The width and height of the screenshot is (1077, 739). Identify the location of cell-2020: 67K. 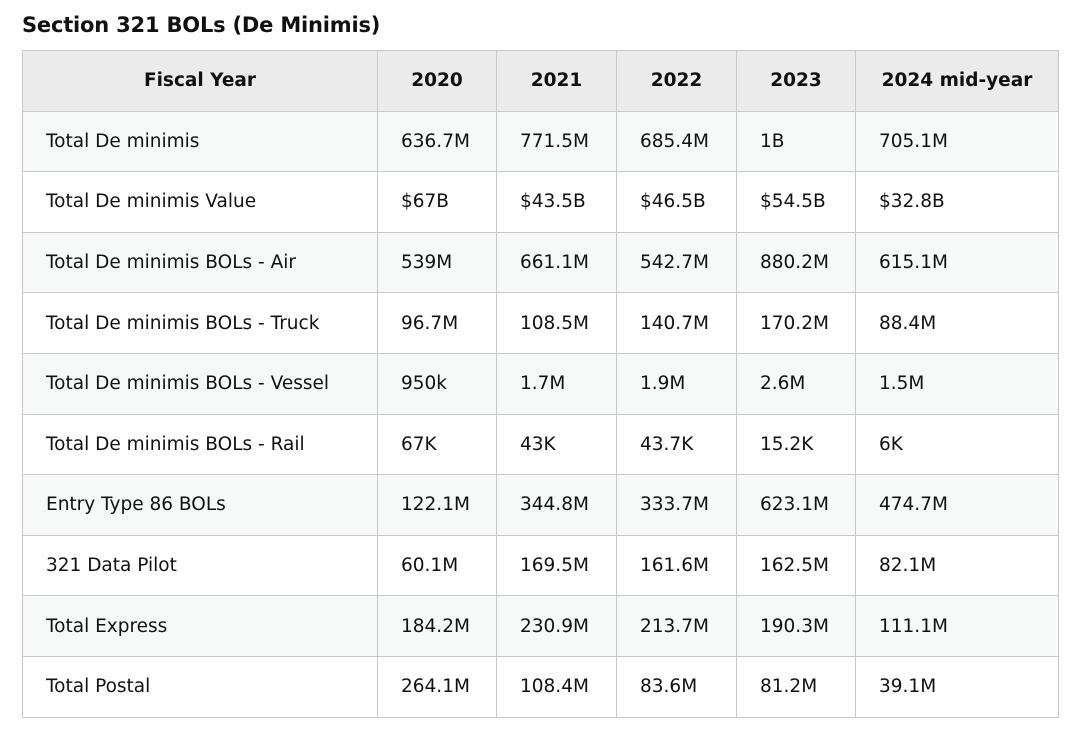
(437, 444).